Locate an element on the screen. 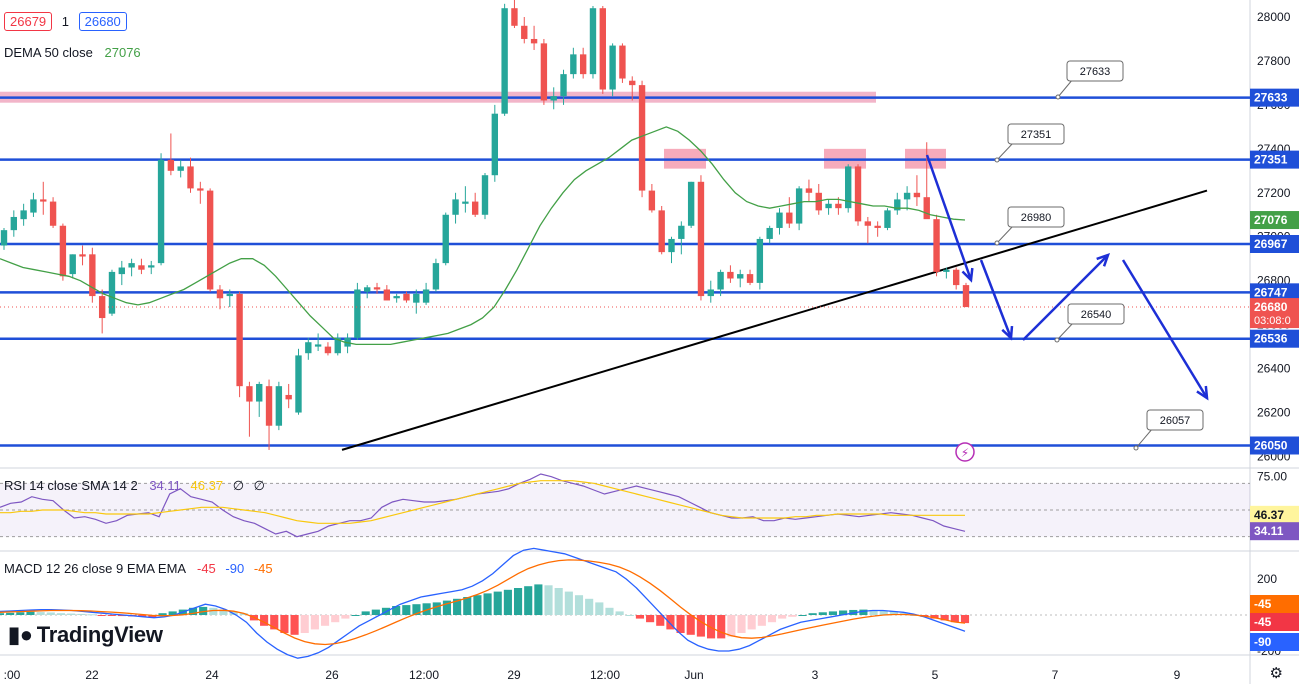  level-price-tag: 26536 is located at coordinates (1271, 339).